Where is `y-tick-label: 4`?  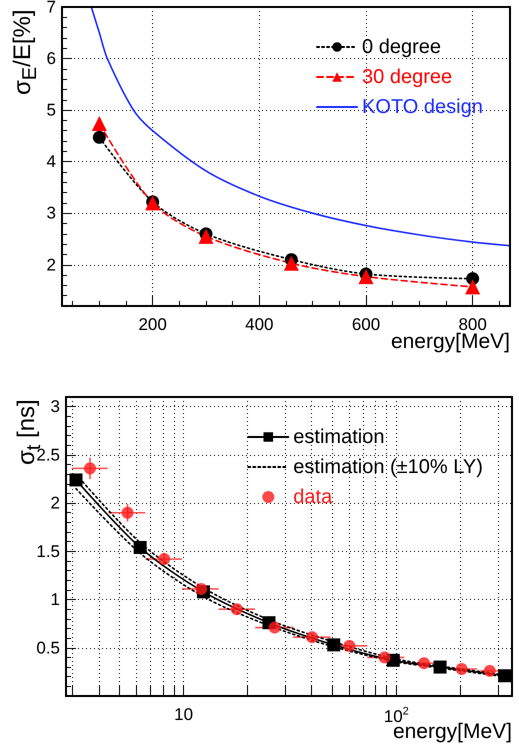
y-tick-label: 4 is located at coordinates (51, 162).